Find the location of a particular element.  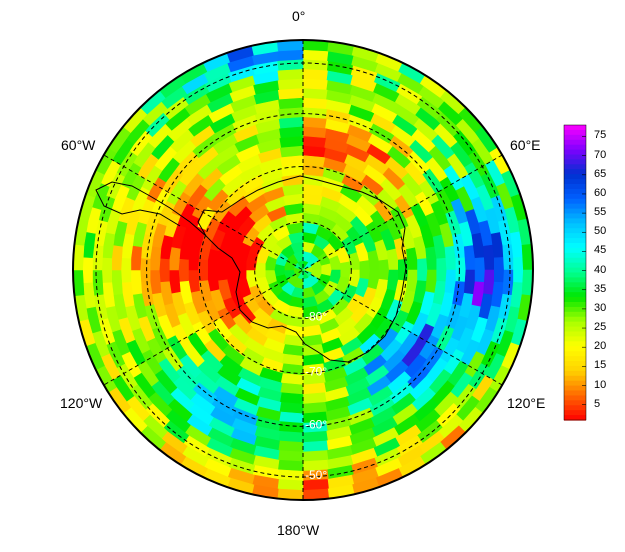

lon-label-120w: 120°W is located at coordinates (81, 403).